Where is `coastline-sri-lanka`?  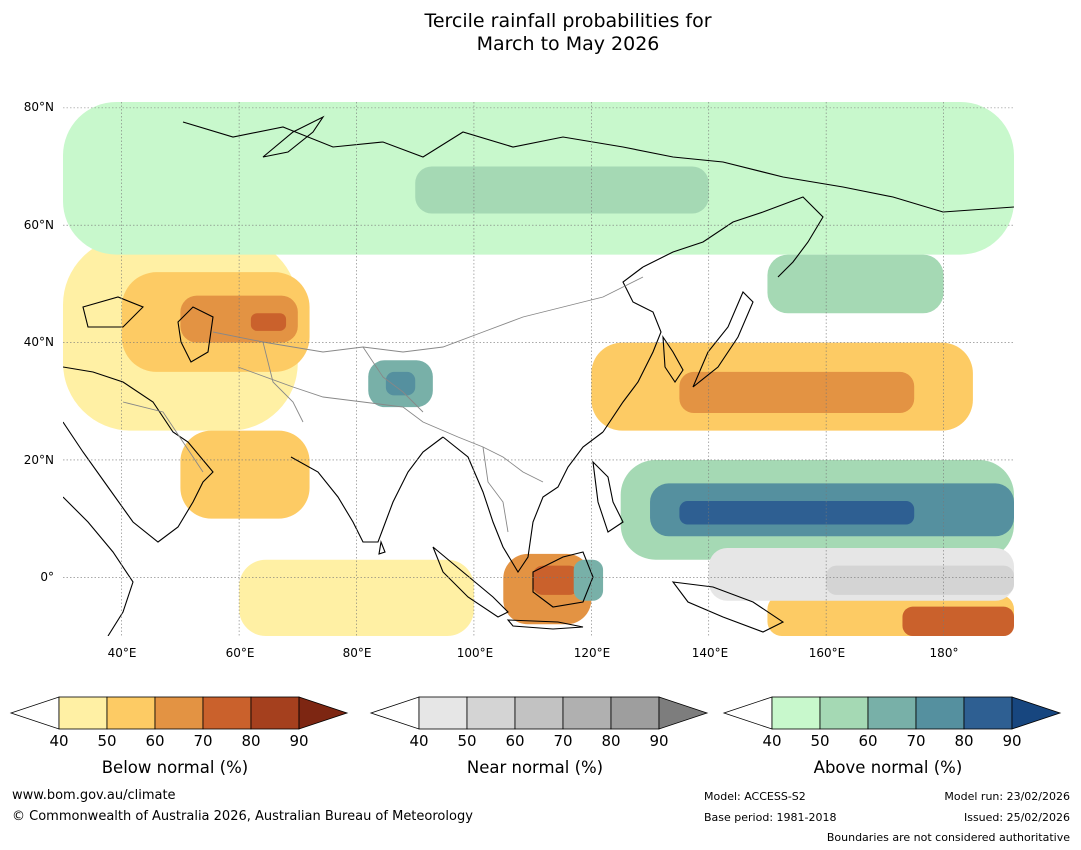
coastline-sri-lanka is located at coordinates (382, 547).